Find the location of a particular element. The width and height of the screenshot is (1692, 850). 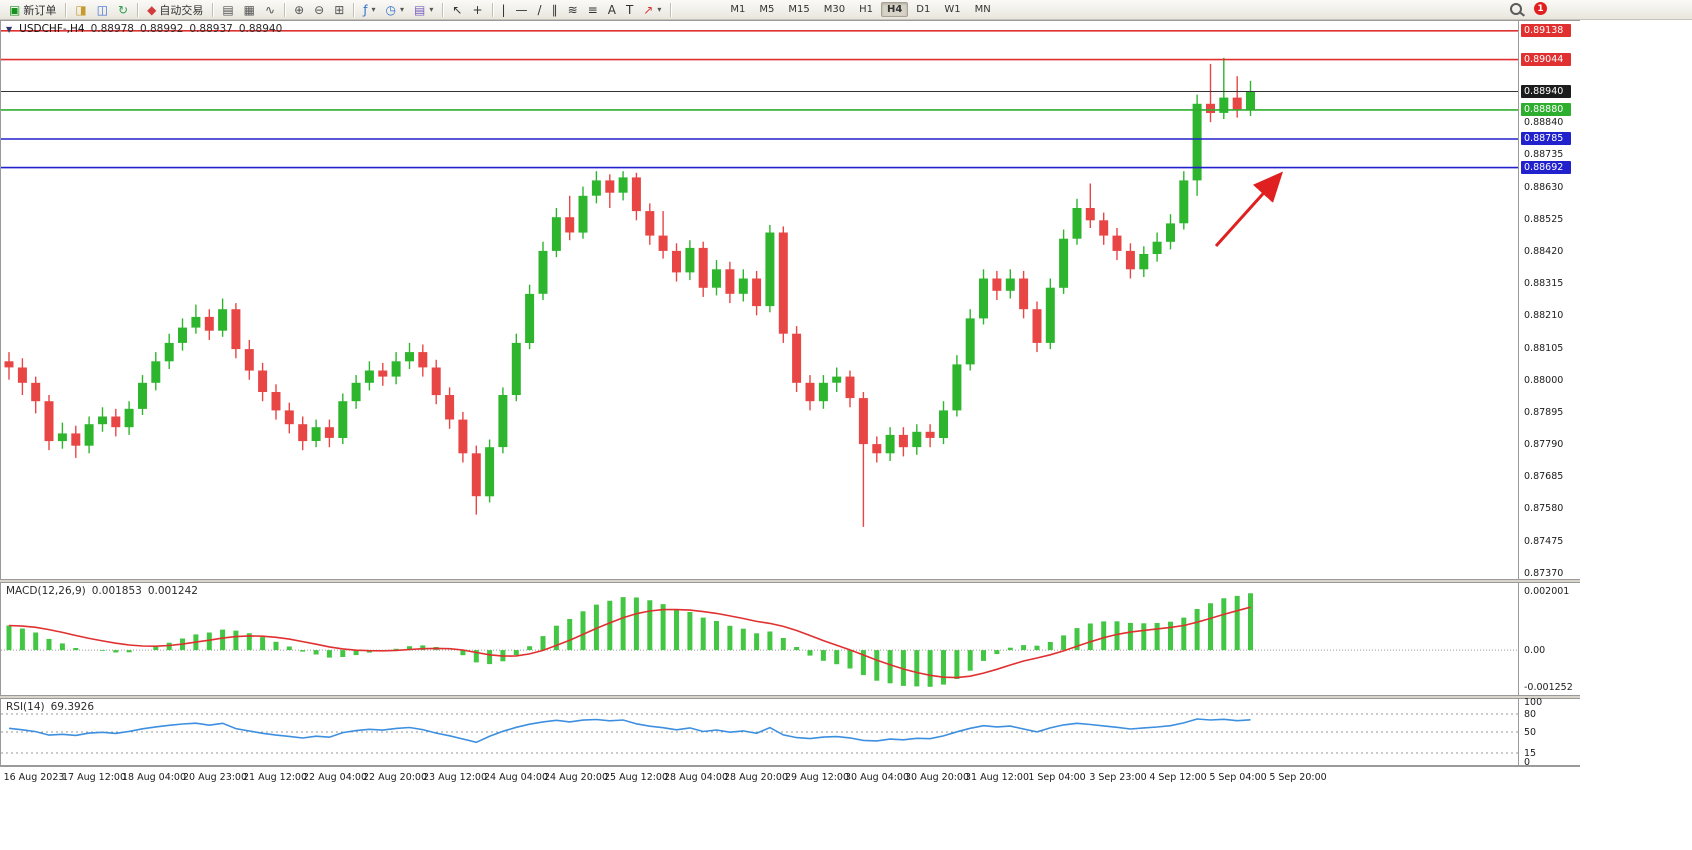

zoom-out-icon: ⊖ is located at coordinates (319, 9).